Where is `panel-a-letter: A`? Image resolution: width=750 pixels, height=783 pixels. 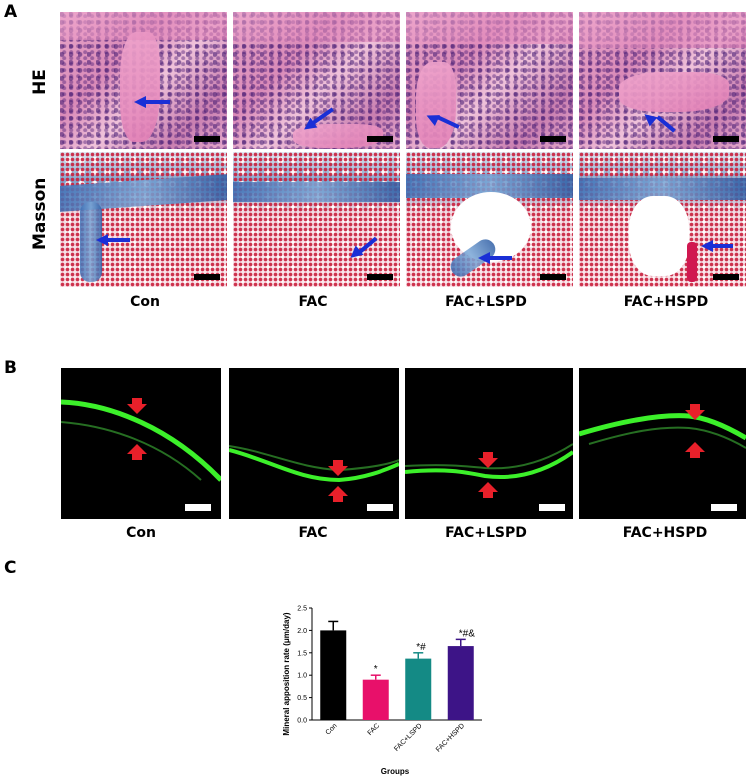 panel-a-letter: A is located at coordinates (11, 12).